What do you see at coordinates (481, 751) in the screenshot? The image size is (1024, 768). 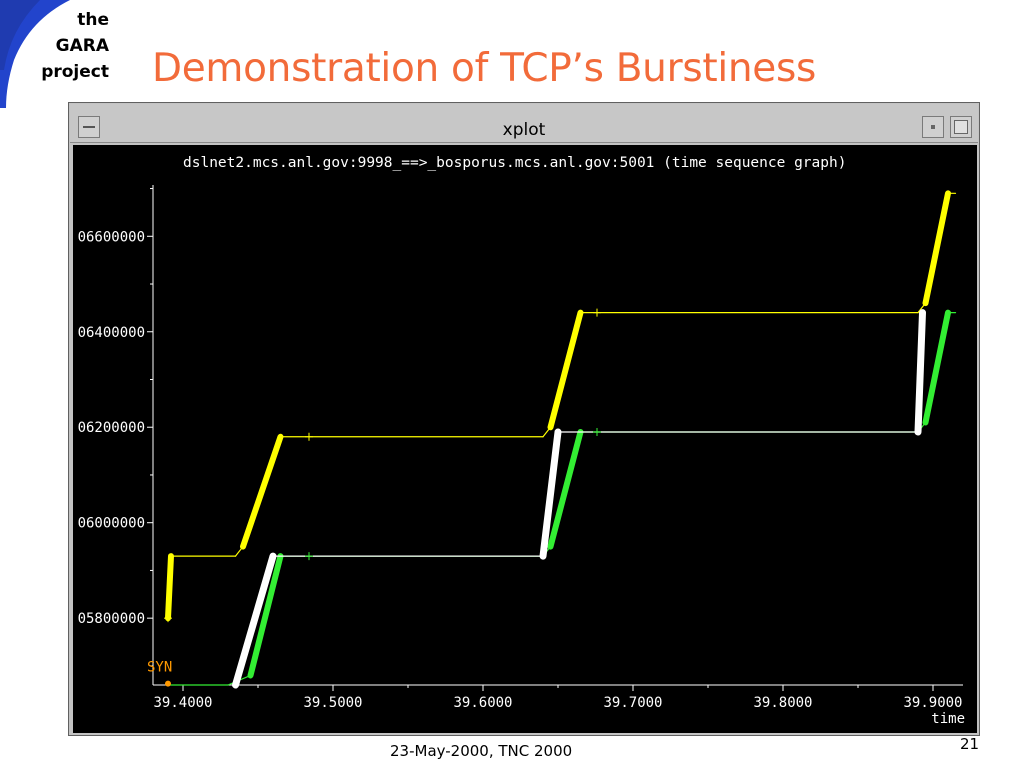 I see `slide-footer: 23-May-2000, TNC 2000` at bounding box center [481, 751].